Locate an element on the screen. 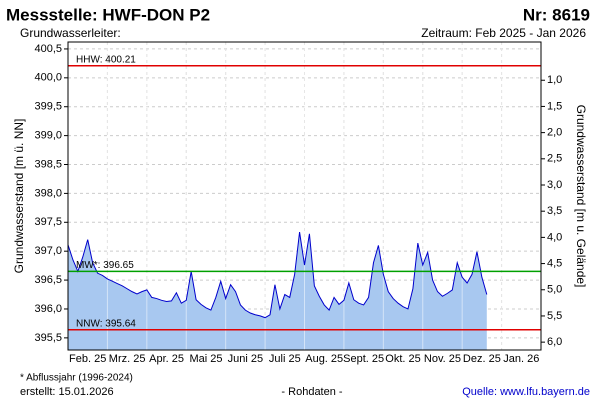 Image resolution: width=600 pixels, height=400 pixels. chart-title: Messstelle: HWF-DON P2 is located at coordinates (108, 14).